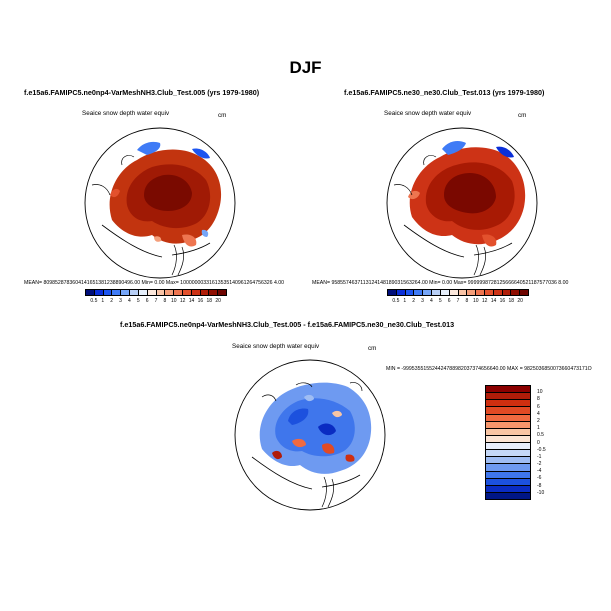  I want to click on panel-2-colorbar-tick-label: 1, so click(405, 301).